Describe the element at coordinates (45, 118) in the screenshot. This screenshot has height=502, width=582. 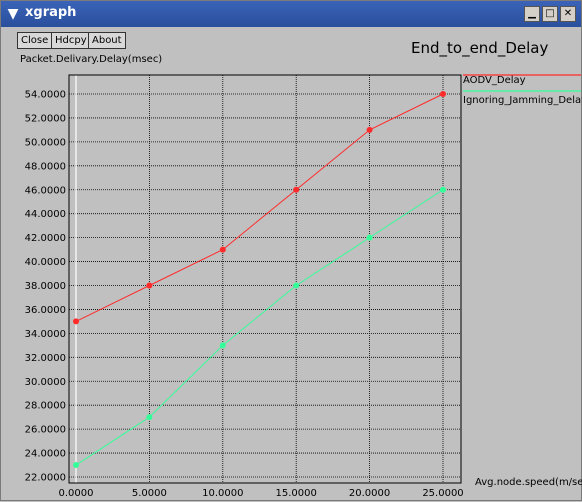
I see `y-tick-label: 52.0000` at that location.